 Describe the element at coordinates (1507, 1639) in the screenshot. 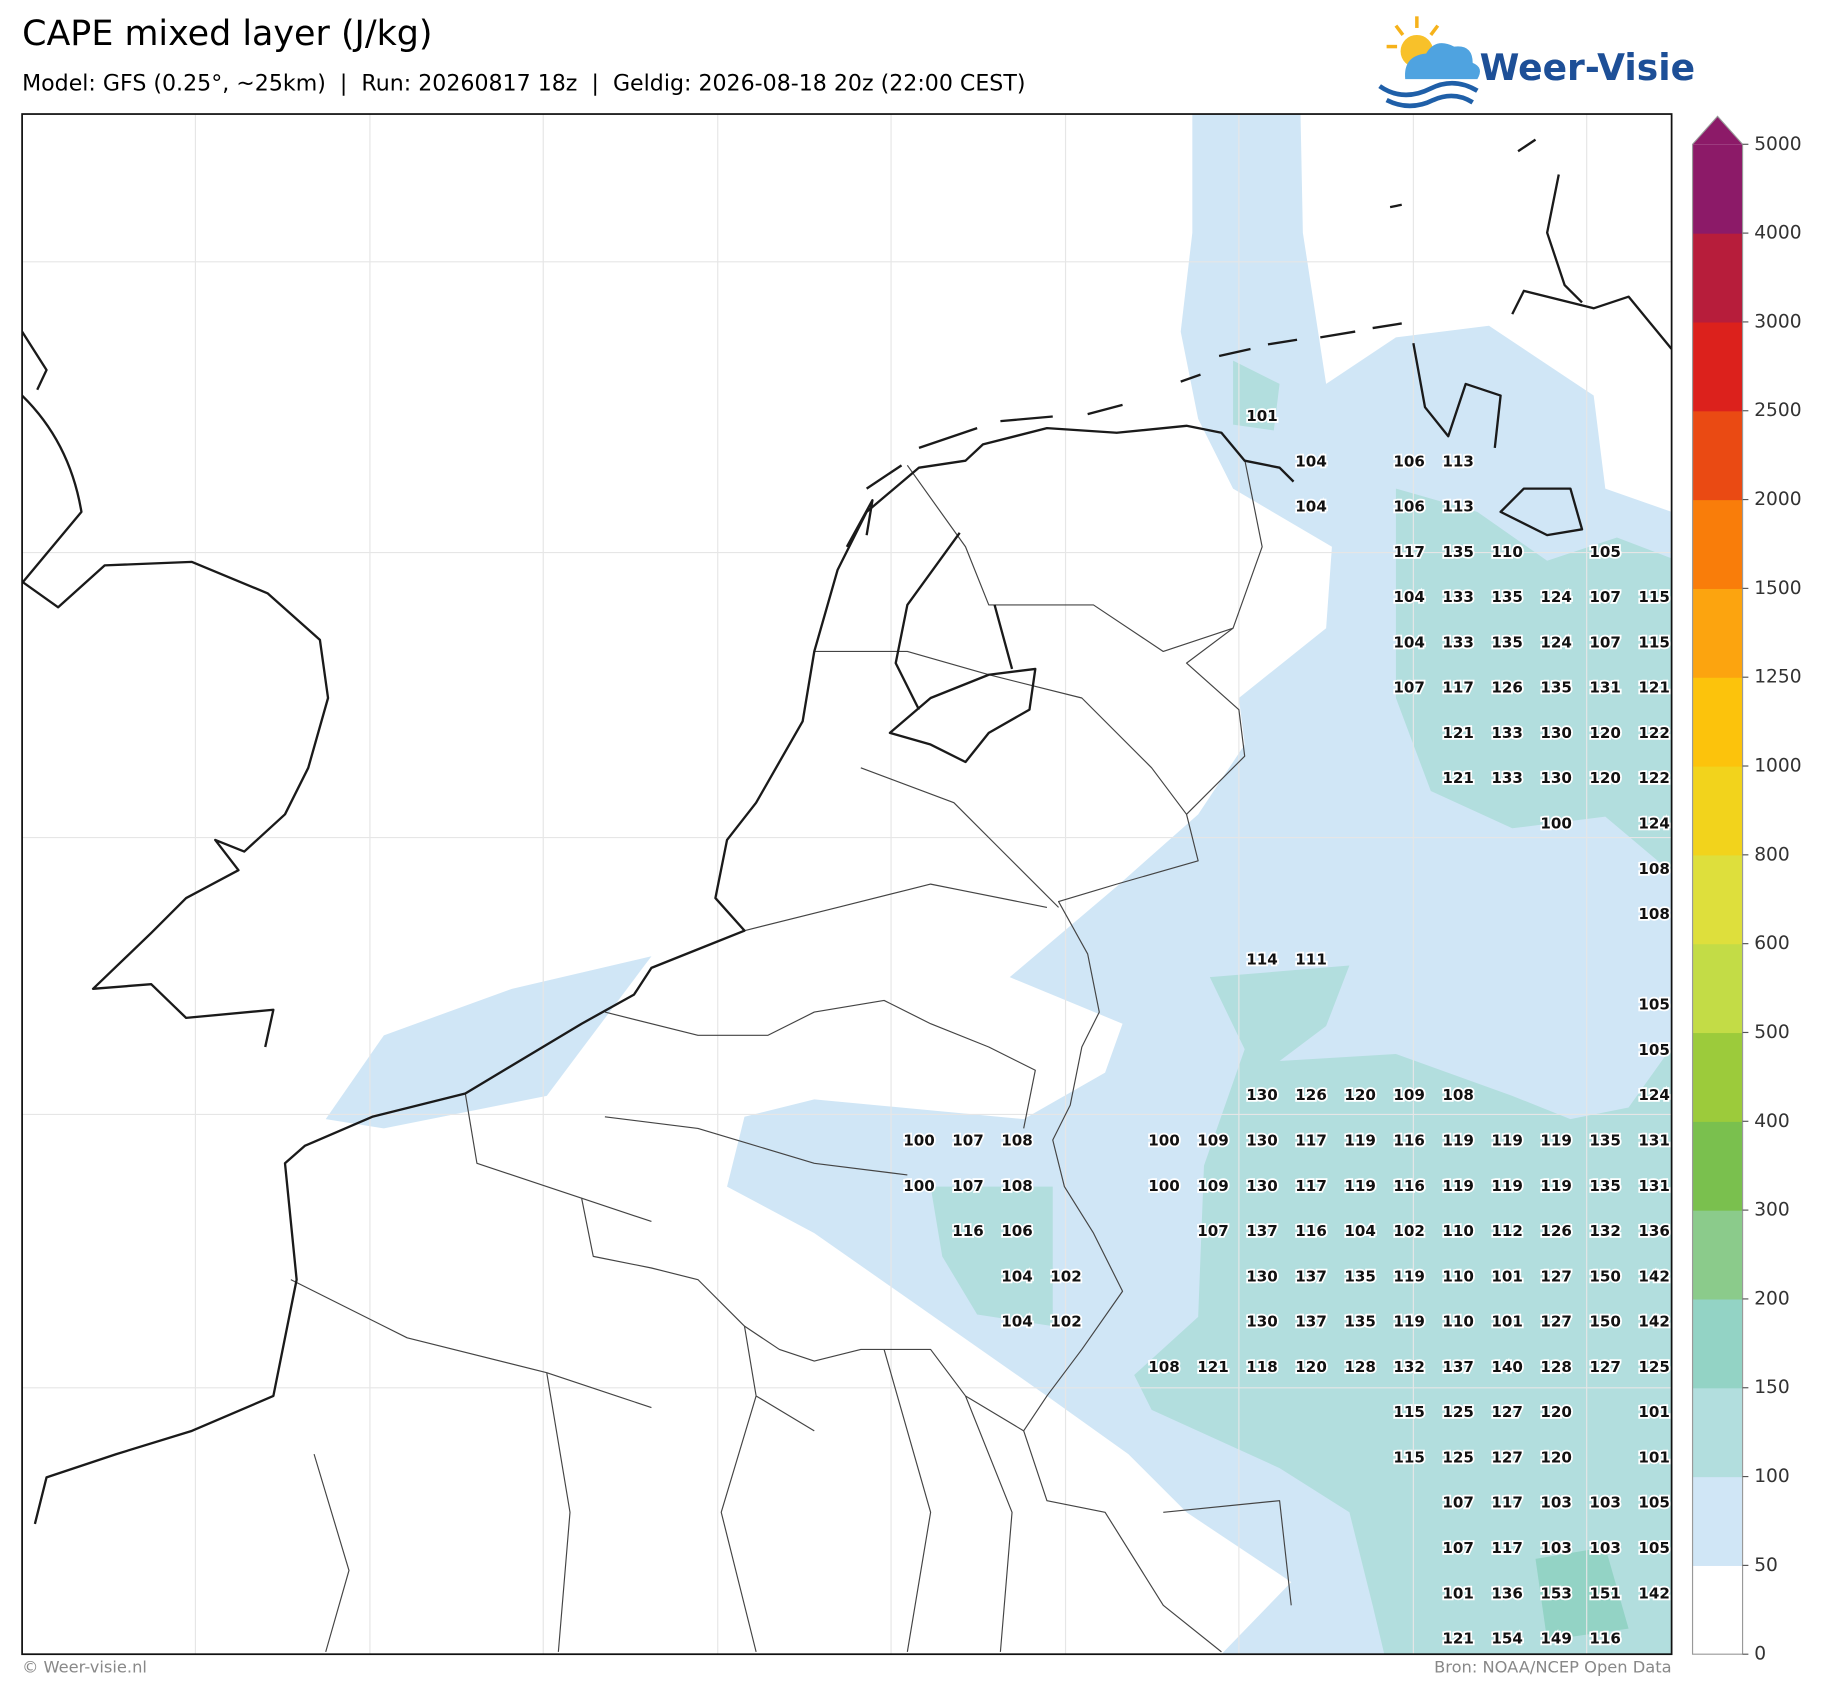

I see `cape-value: 154` at that location.